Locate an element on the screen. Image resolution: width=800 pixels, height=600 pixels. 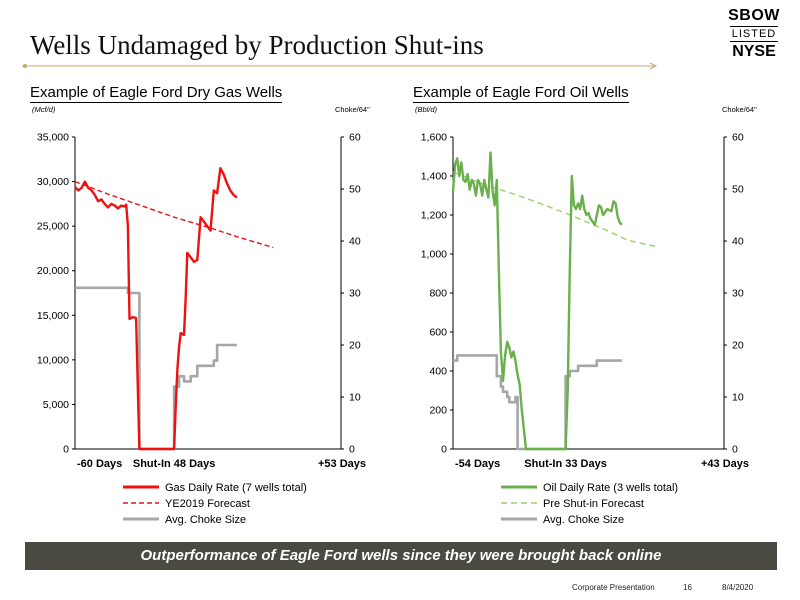
gas-y2tick-label: 60 is located at coordinates (355, 138).